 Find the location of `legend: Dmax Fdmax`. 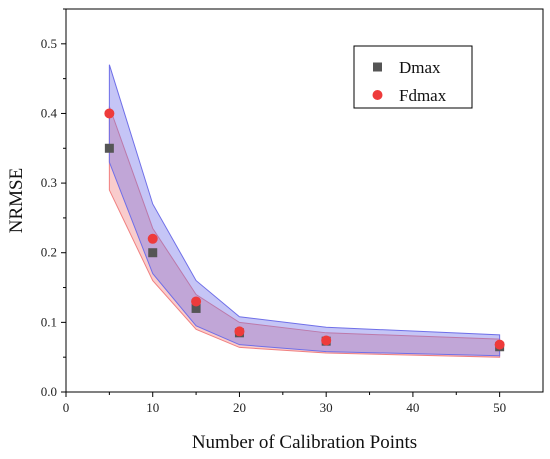

legend: Dmax Fdmax is located at coordinates (413, 77).